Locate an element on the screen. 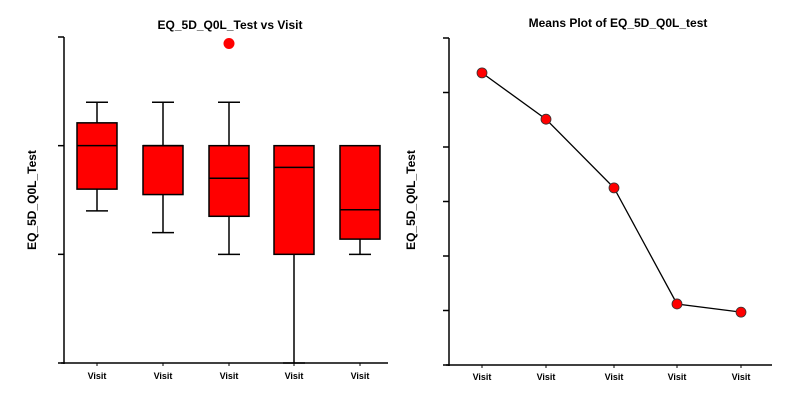  box-plot-y-axis-label: EQ_5D_Q0L_Test is located at coordinates (32, 200).